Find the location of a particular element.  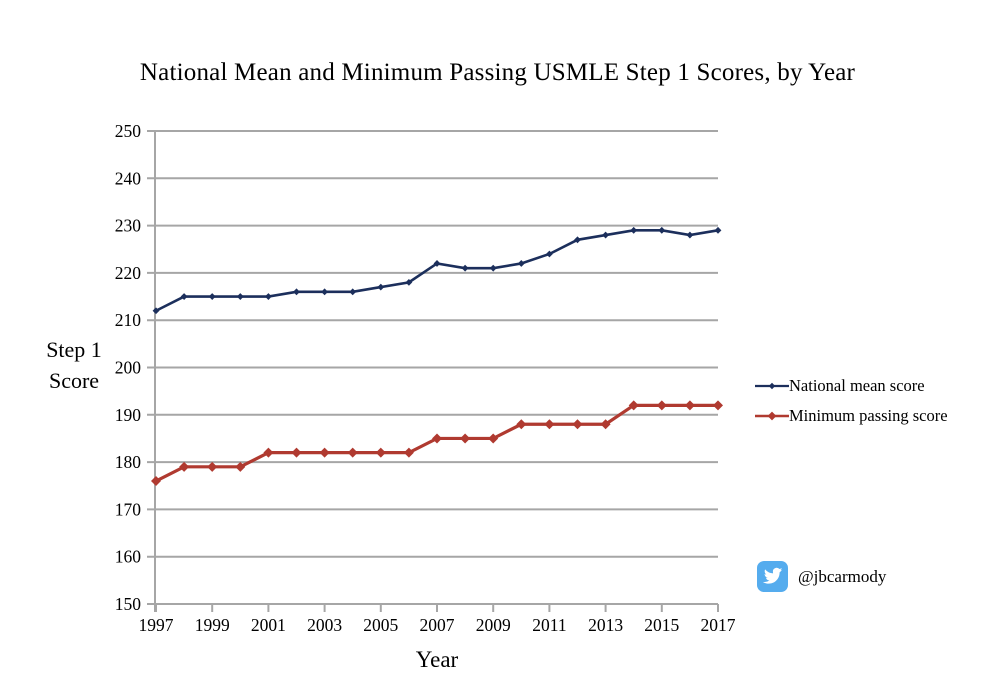

series-minimum-passing is located at coordinates (437, 443).